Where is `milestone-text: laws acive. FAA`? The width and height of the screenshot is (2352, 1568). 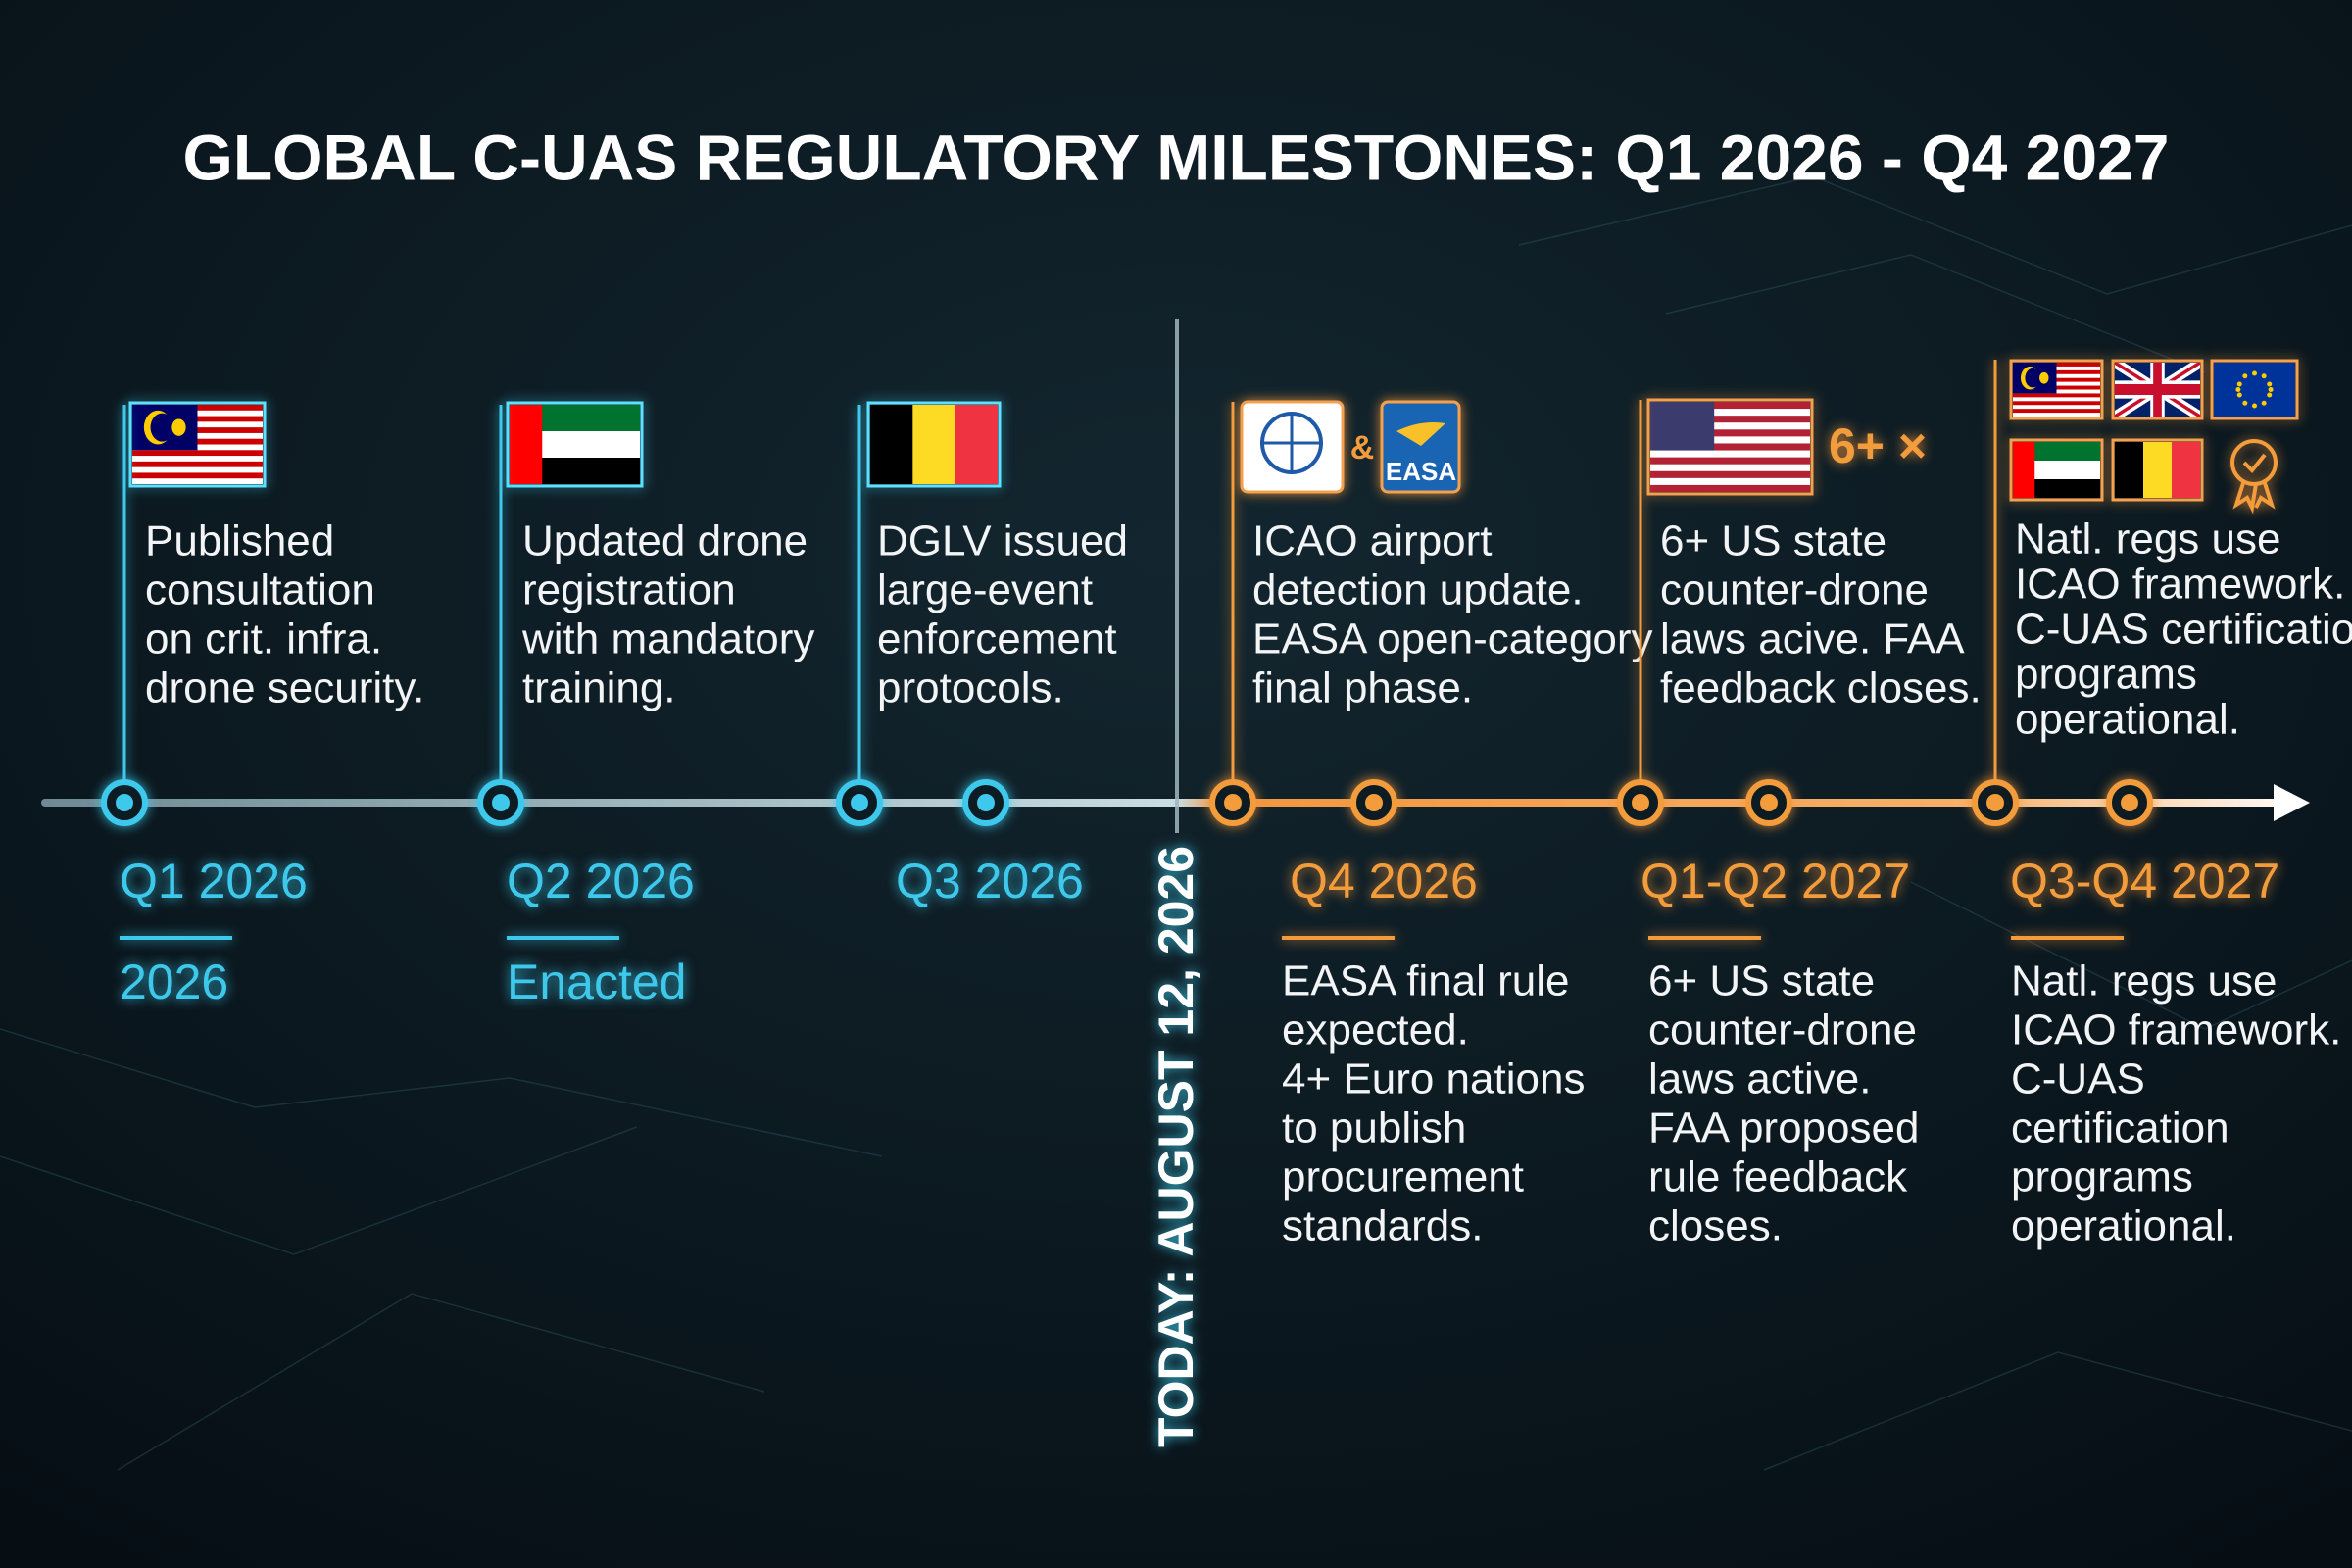 milestone-text: laws acive. FAA is located at coordinates (1812, 639).